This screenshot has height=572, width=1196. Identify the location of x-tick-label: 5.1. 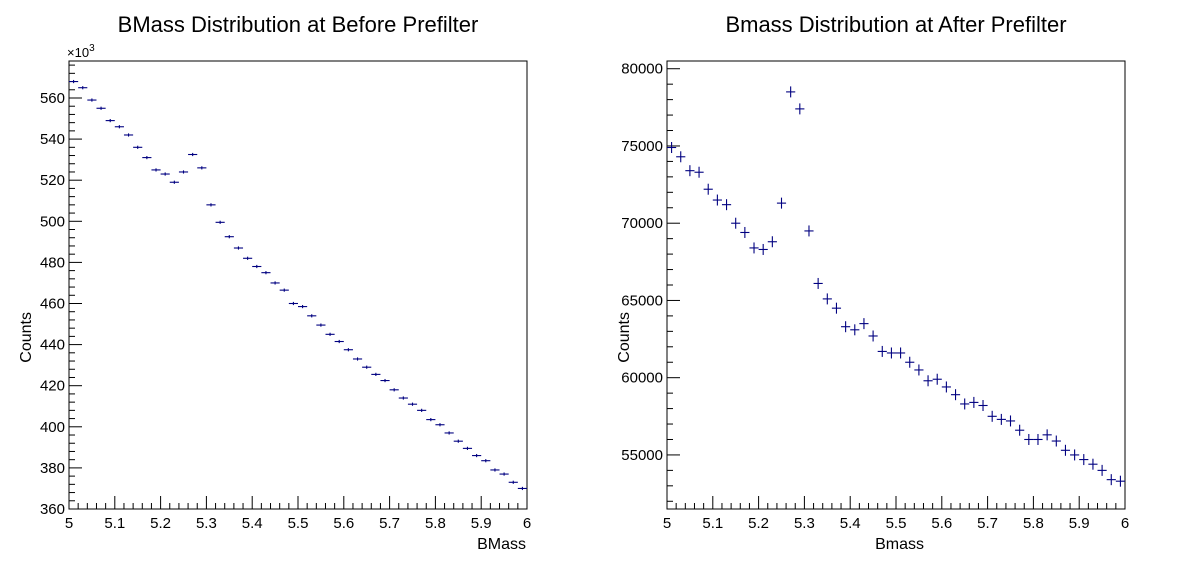
(712, 523).